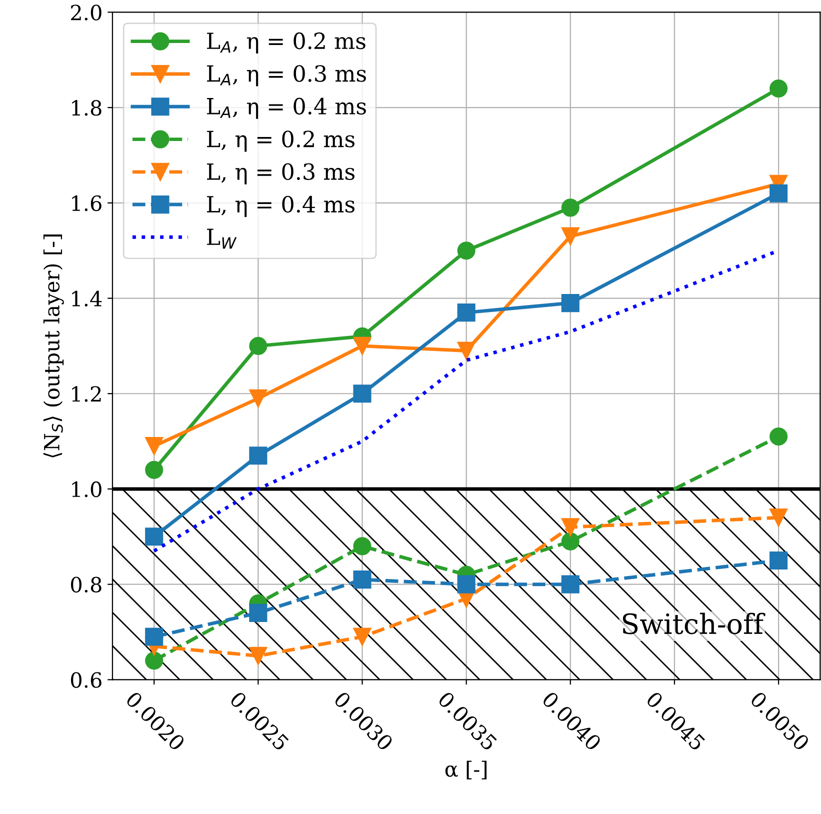  I want to click on legend-label: L$_{A}$, η = 0.4 ms, so click(286, 108).